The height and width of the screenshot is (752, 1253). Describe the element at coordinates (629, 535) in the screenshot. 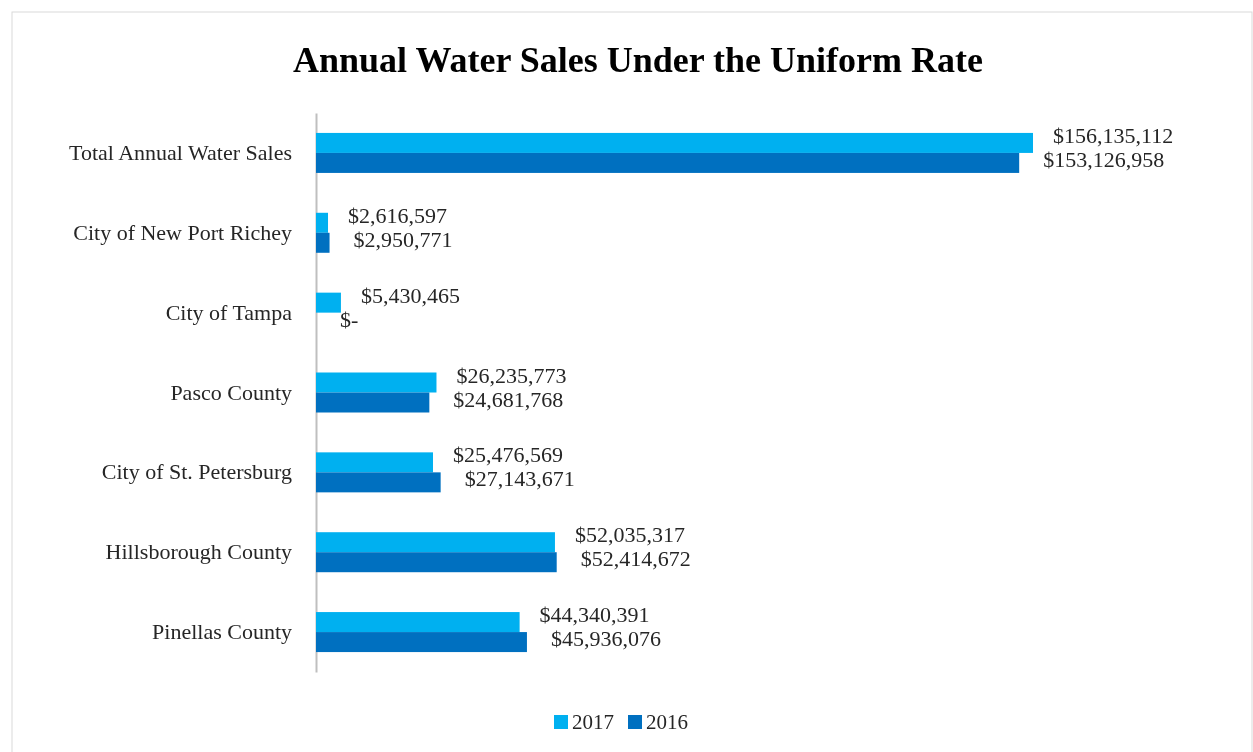

I see `data-label: $52,035,317` at that location.